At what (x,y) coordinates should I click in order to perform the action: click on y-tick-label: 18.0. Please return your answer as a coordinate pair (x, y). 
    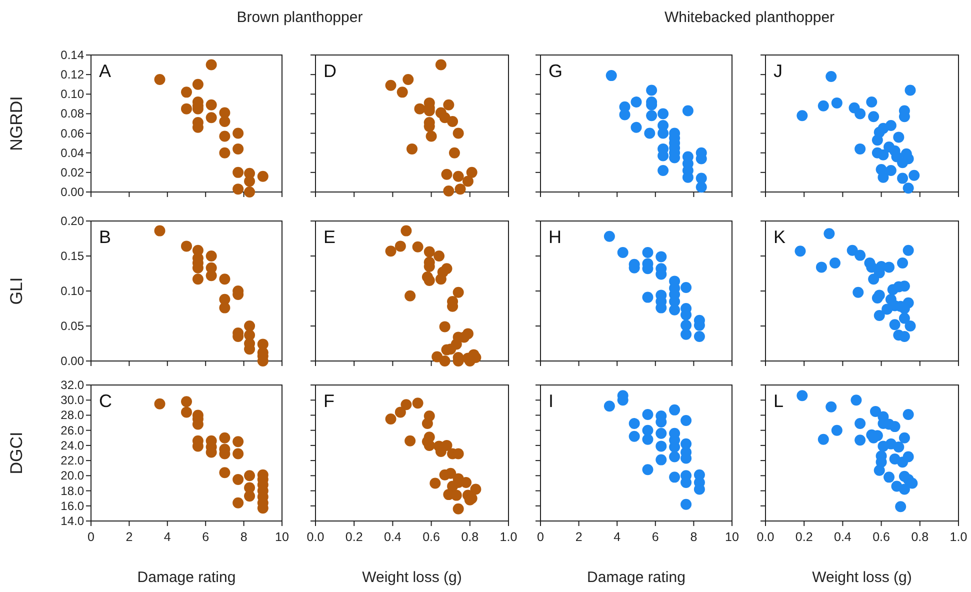
    Looking at the image, I should click on (72, 491).